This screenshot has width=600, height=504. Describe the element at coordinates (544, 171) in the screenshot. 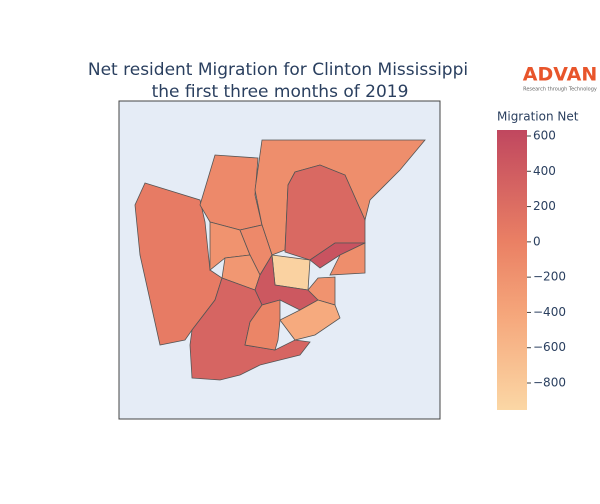

I see `colorbar-tick-label: 400` at that location.